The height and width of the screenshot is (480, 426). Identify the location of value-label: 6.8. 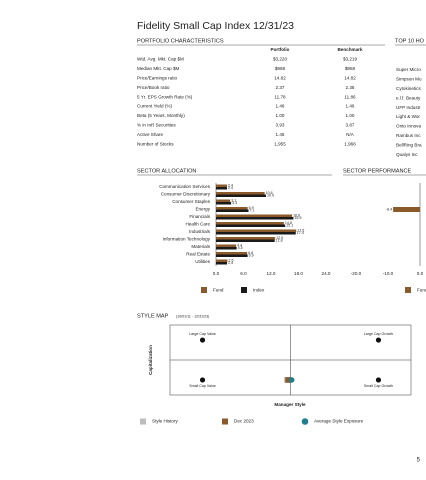
(250, 253).